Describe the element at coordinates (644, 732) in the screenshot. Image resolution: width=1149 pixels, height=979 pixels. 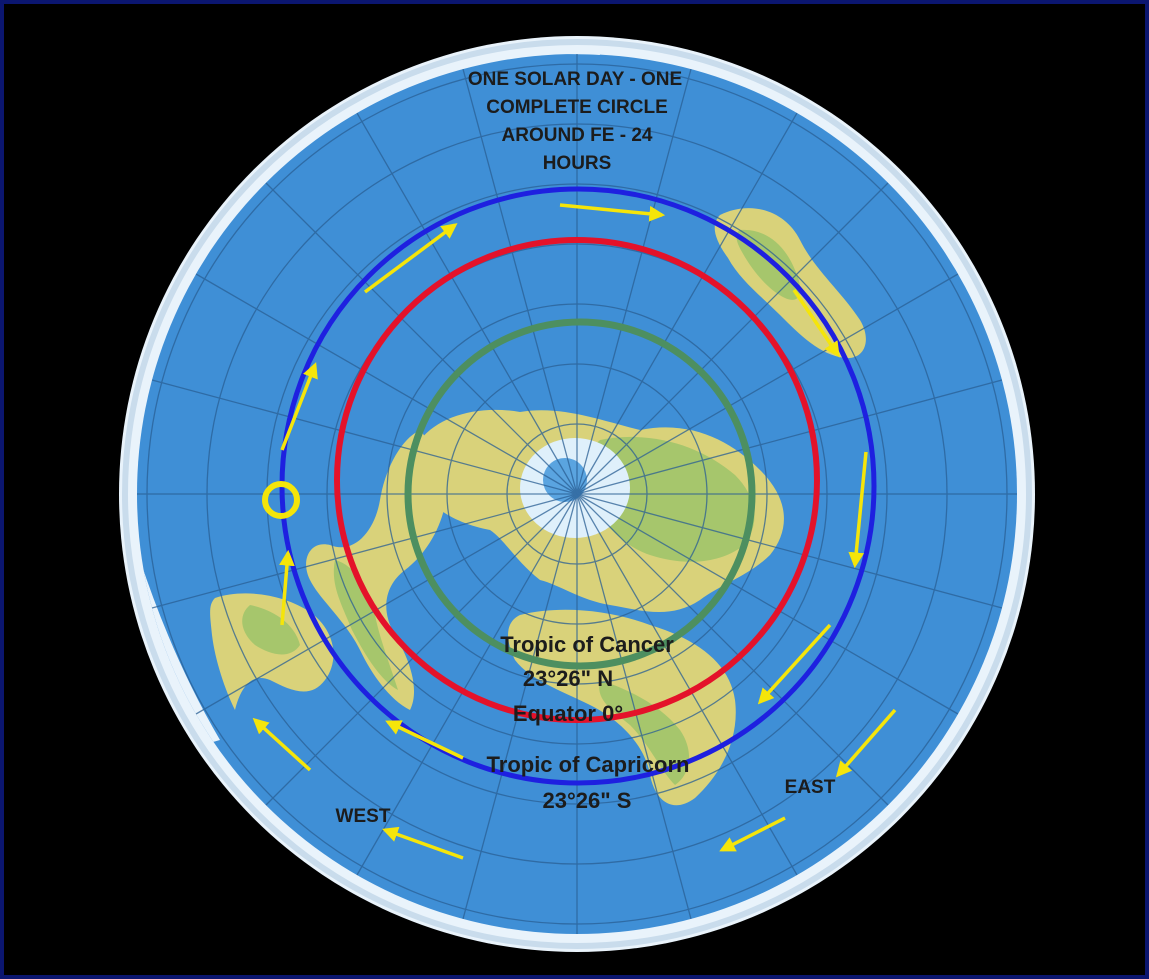
I see `land-africa-green` at that location.